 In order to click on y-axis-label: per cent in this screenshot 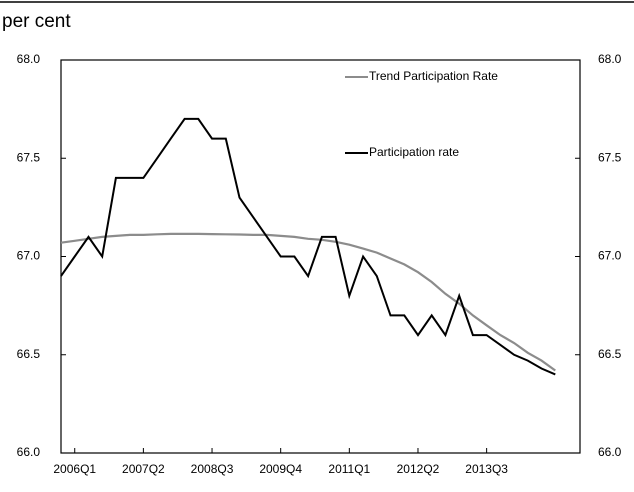, I will do `click(36, 21)`.